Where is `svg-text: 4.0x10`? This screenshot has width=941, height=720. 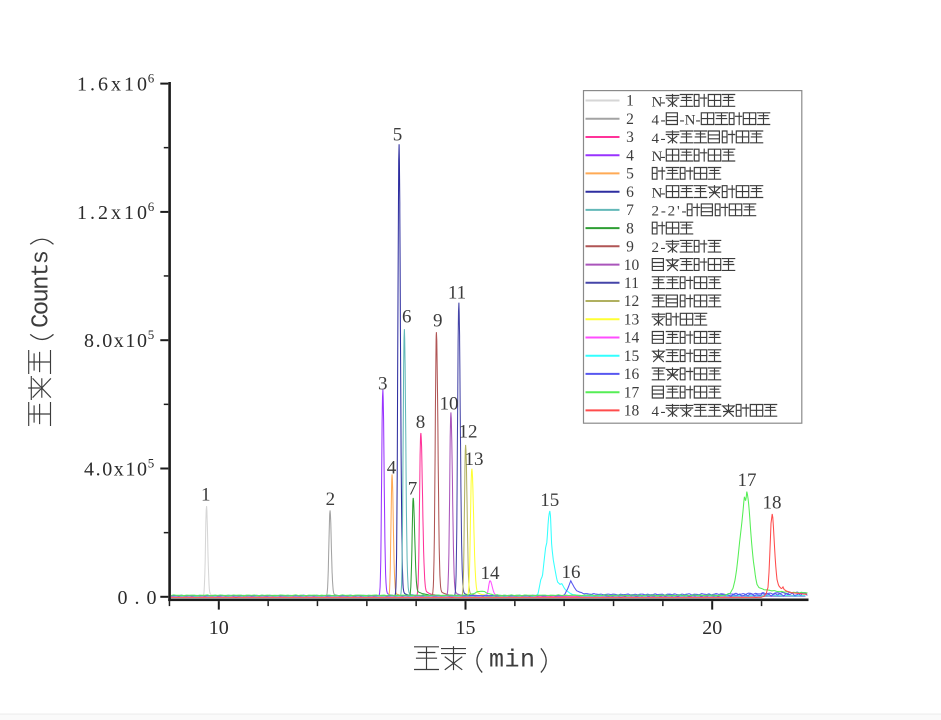 svg-text: 4.0x10 is located at coordinates (115, 470).